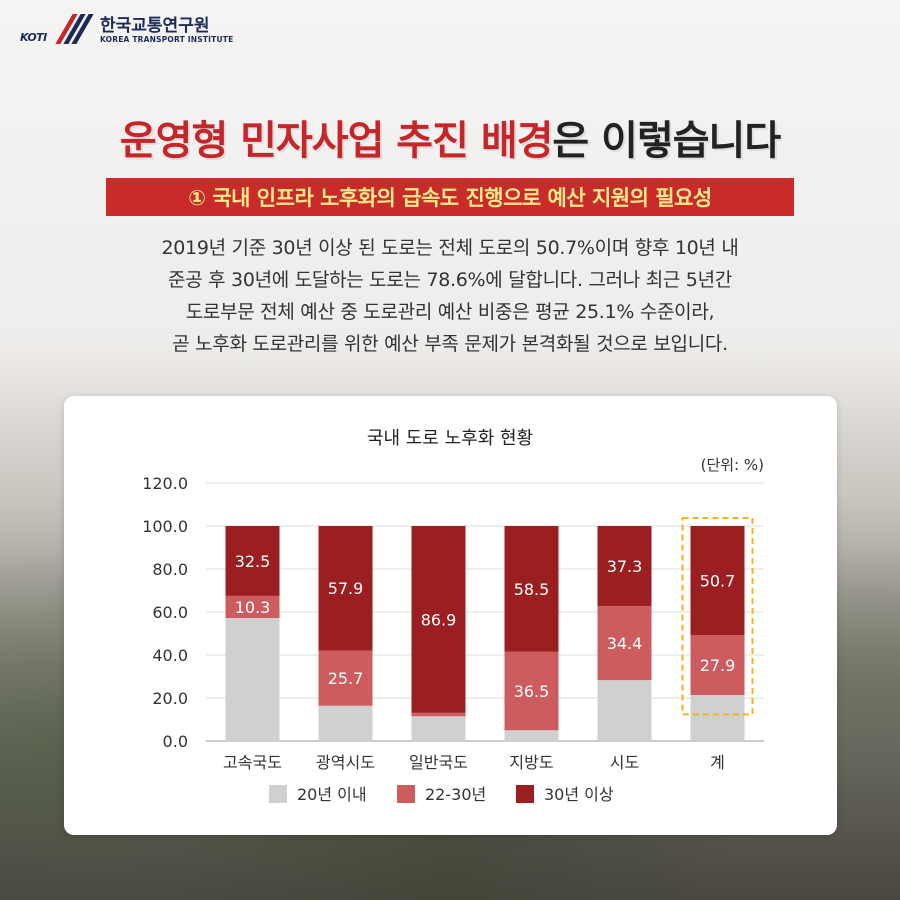 This screenshot has width=900, height=900. Describe the element at coordinates (450, 197) in the screenshot. I see `subhead-banner: ① 국내 인프라 노후화의 급속도 진행으로 예산 지원의 필요성` at that location.